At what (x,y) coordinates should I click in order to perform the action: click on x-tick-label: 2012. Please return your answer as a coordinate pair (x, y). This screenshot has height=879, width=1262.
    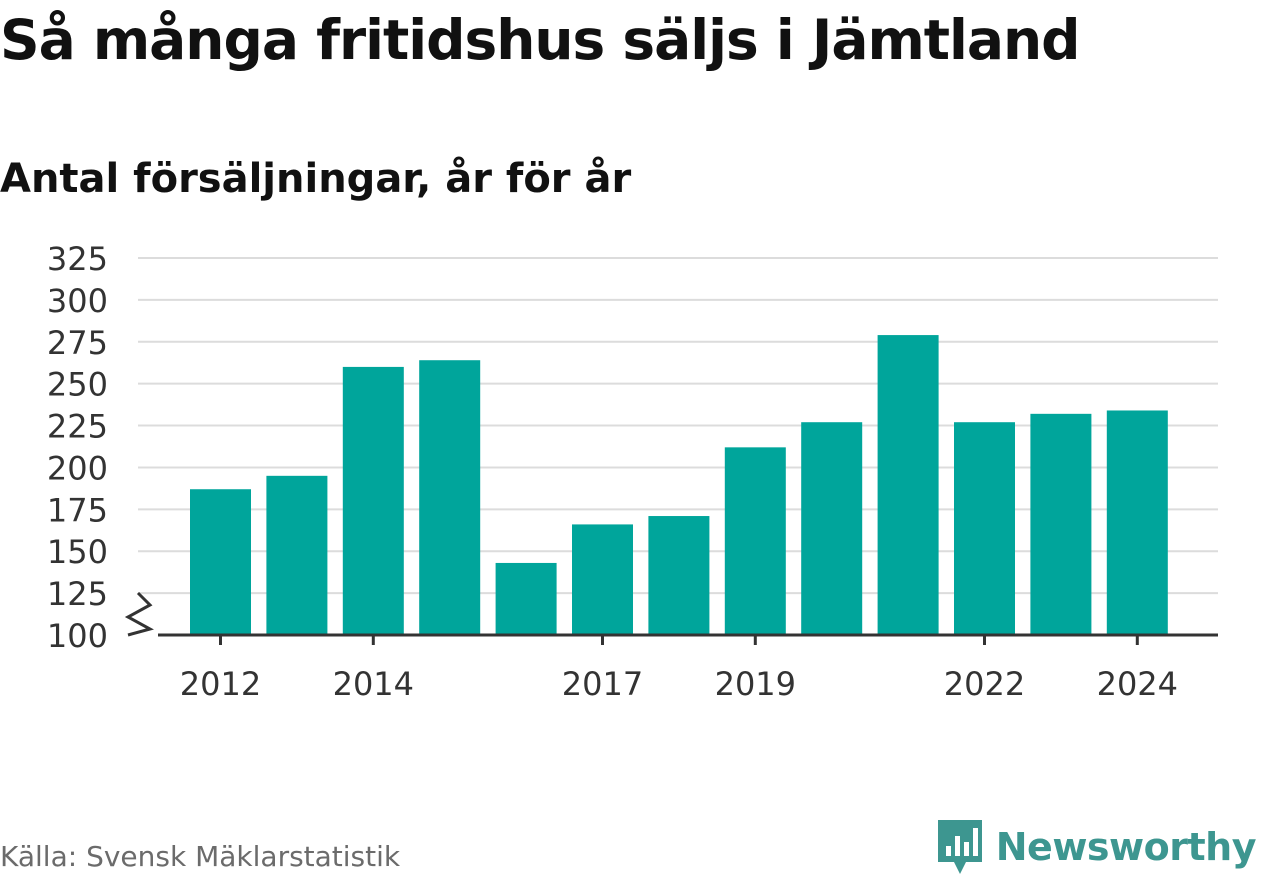
    Looking at the image, I should click on (220, 684).